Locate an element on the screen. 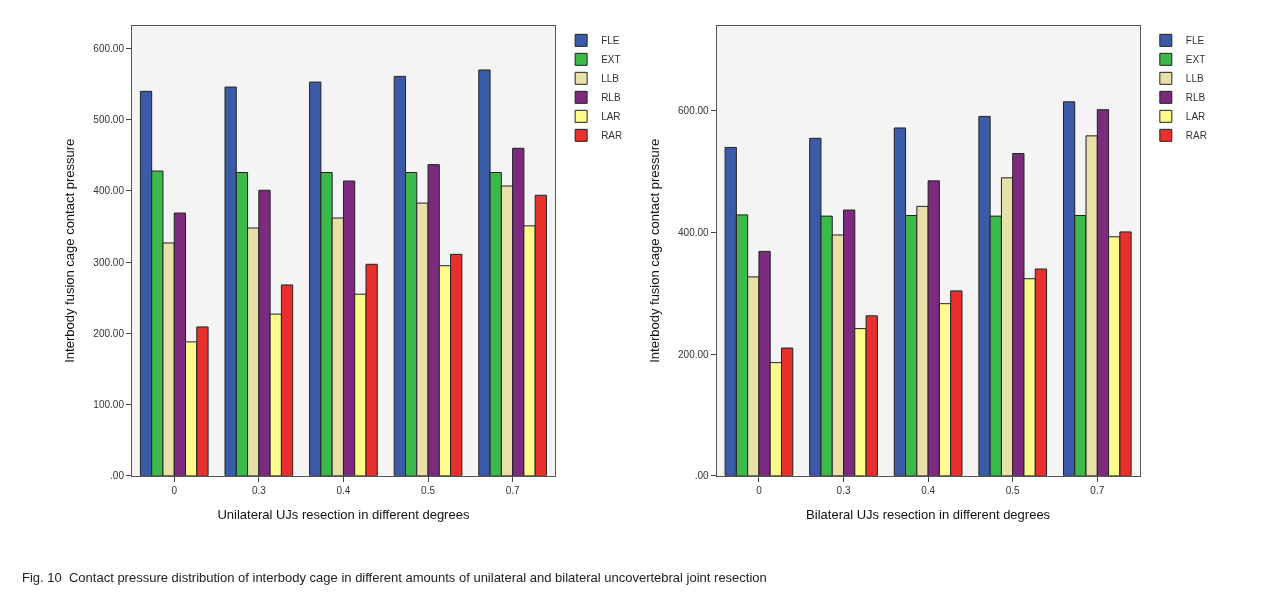 Image resolution: width=1284 pixels, height=607 pixels. caption: Fig. 10 Contact pressure distribution of interbody cage in different amounts of unilateral and bilateral uncovertebral joint resection is located at coordinates (394, 577).